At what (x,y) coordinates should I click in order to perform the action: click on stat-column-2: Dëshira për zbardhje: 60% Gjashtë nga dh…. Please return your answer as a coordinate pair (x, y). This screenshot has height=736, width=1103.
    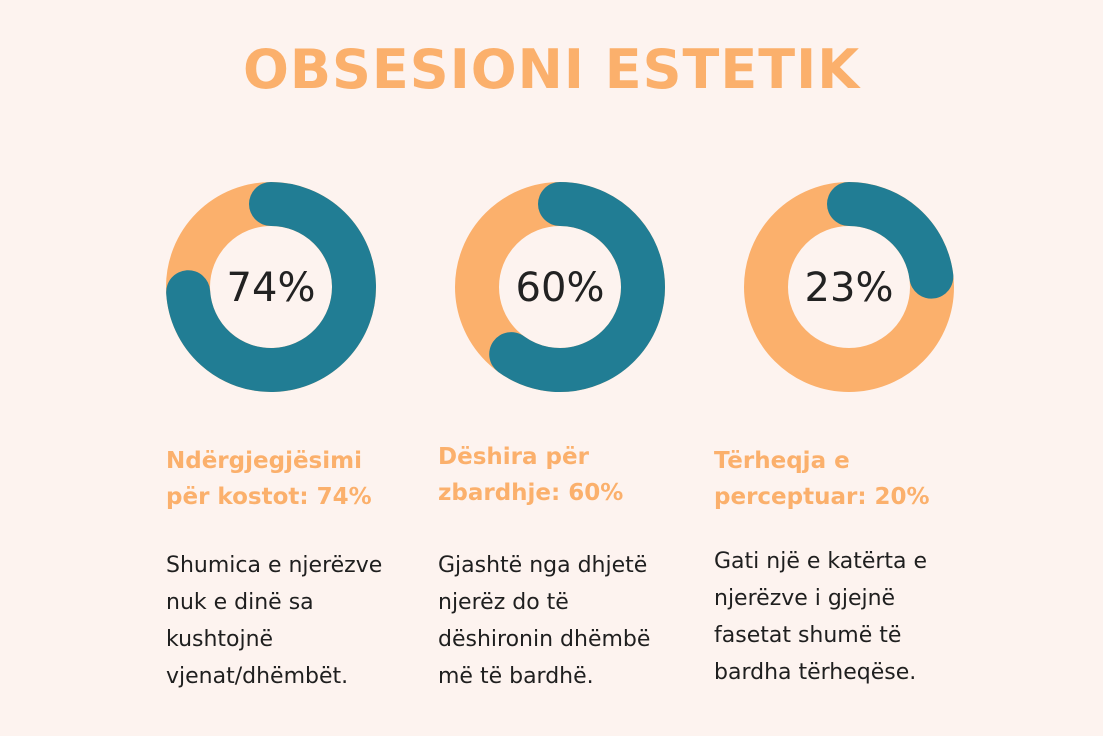
    Looking at the image, I should click on (568, 567).